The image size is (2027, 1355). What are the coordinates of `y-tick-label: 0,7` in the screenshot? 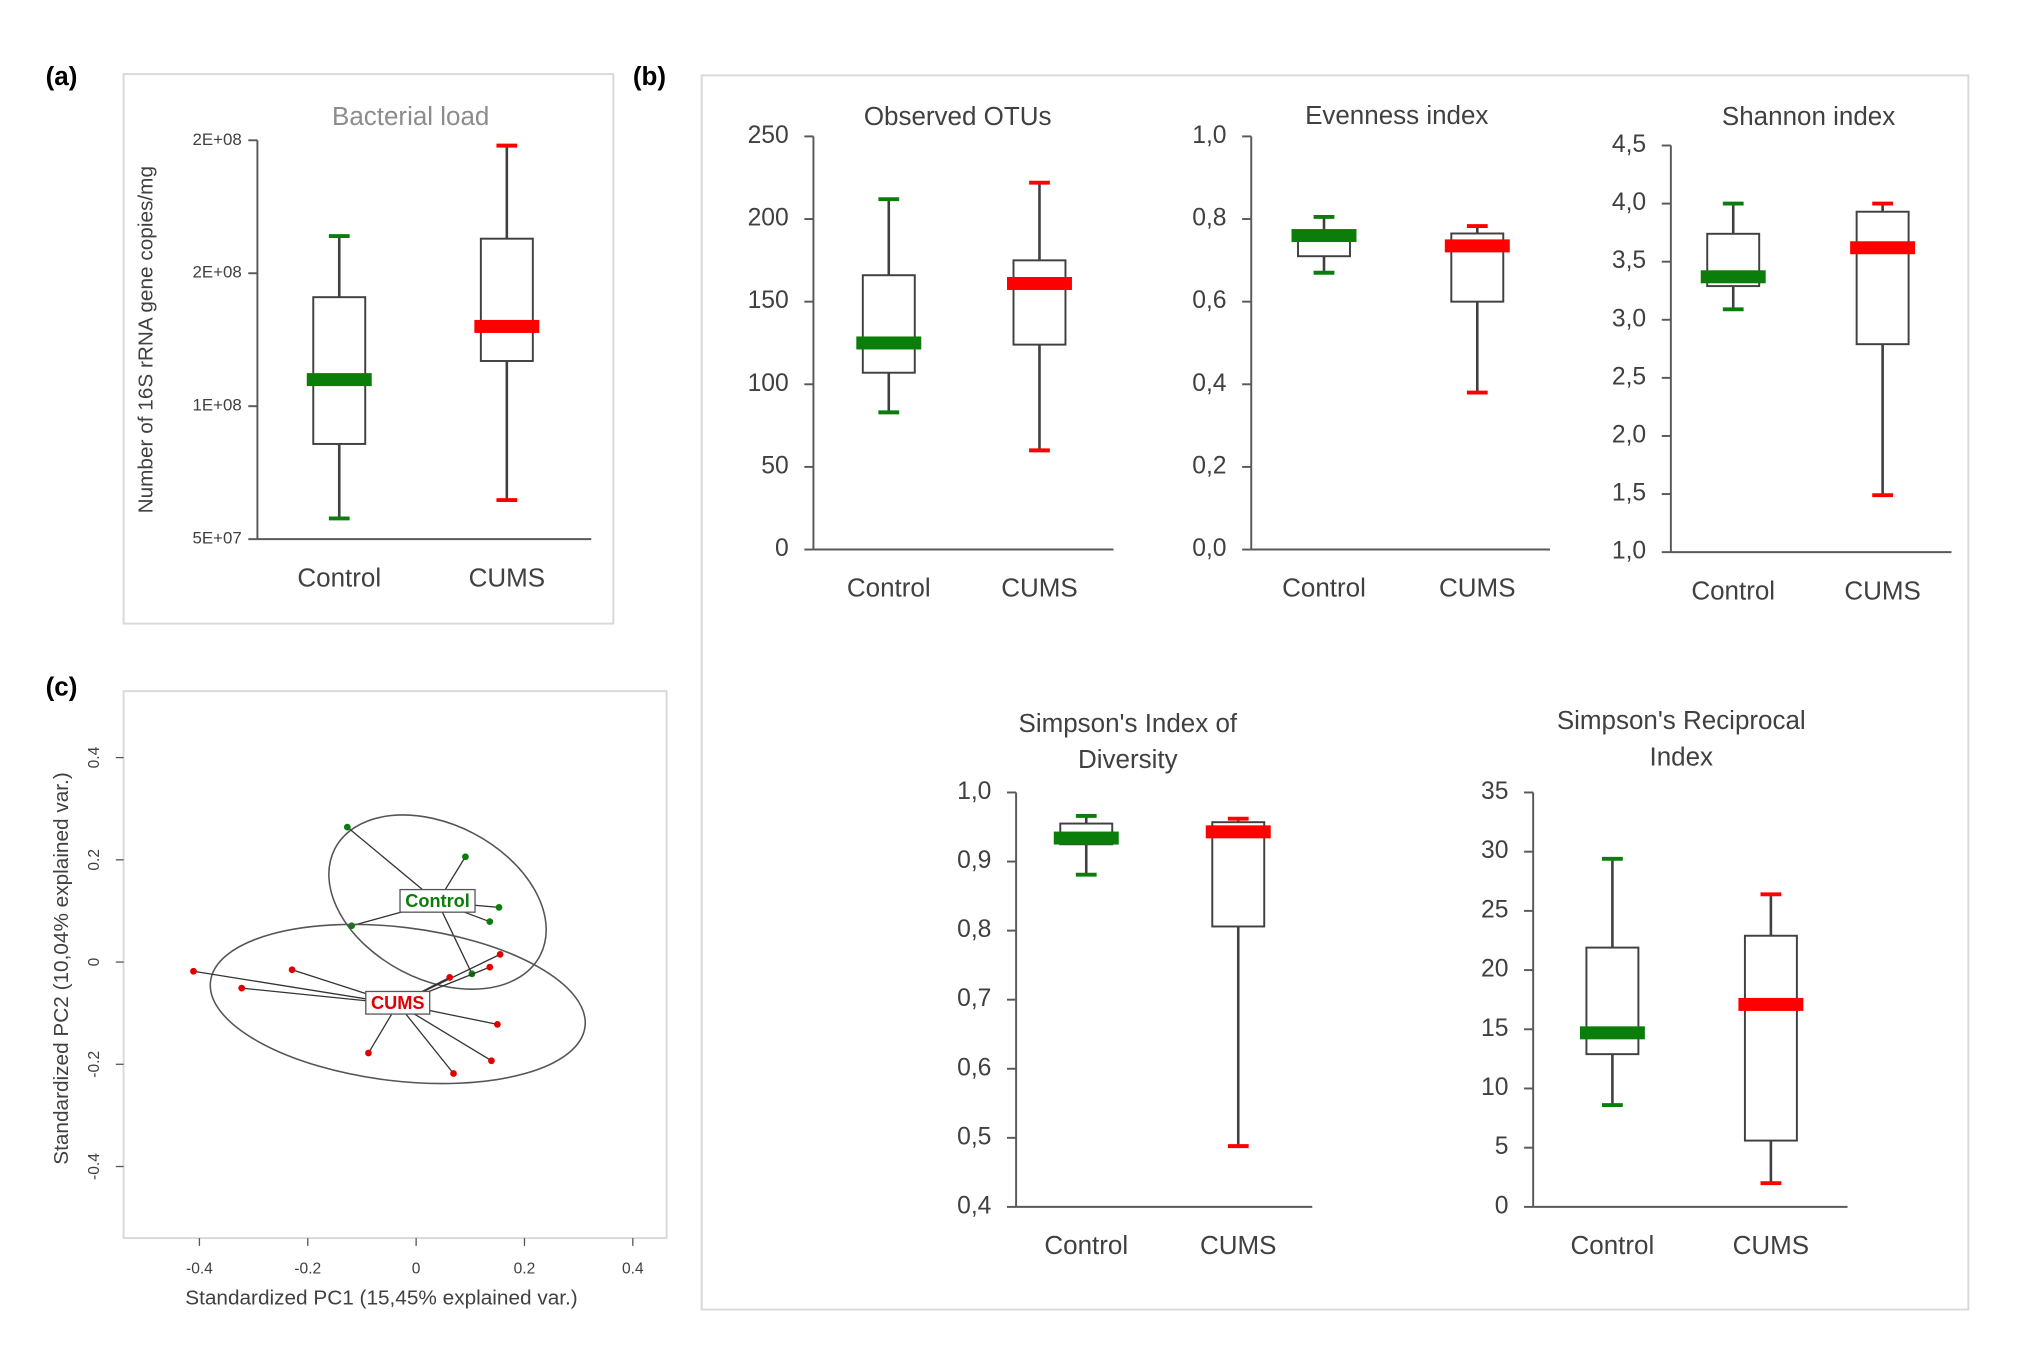 It's located at (974, 998).